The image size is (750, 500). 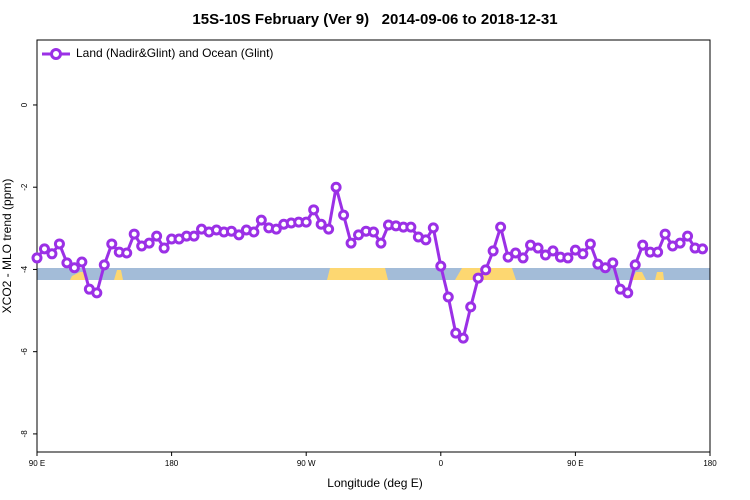 What do you see at coordinates (441, 463) in the screenshot?
I see `x-tick-label: 0` at bounding box center [441, 463].